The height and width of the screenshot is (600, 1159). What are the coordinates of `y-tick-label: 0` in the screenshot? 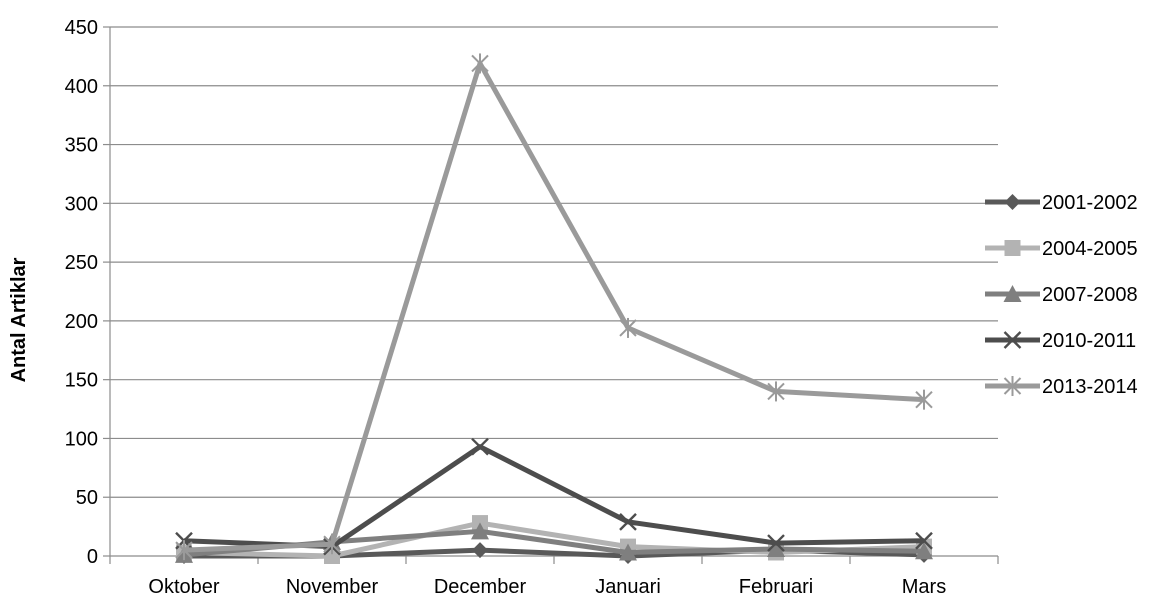 It's located at (92, 557).